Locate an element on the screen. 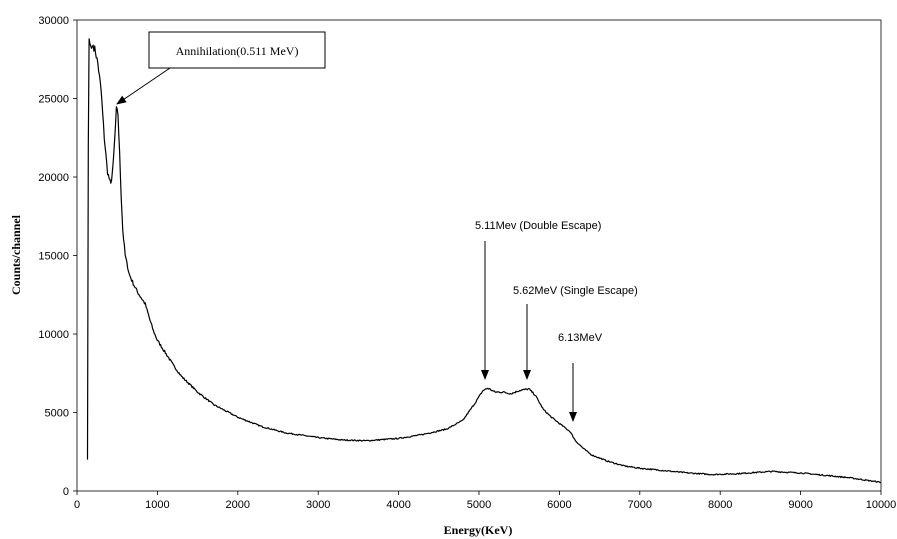 The height and width of the screenshot is (539, 897). x-tick-label: 10000 is located at coordinates (881, 505).